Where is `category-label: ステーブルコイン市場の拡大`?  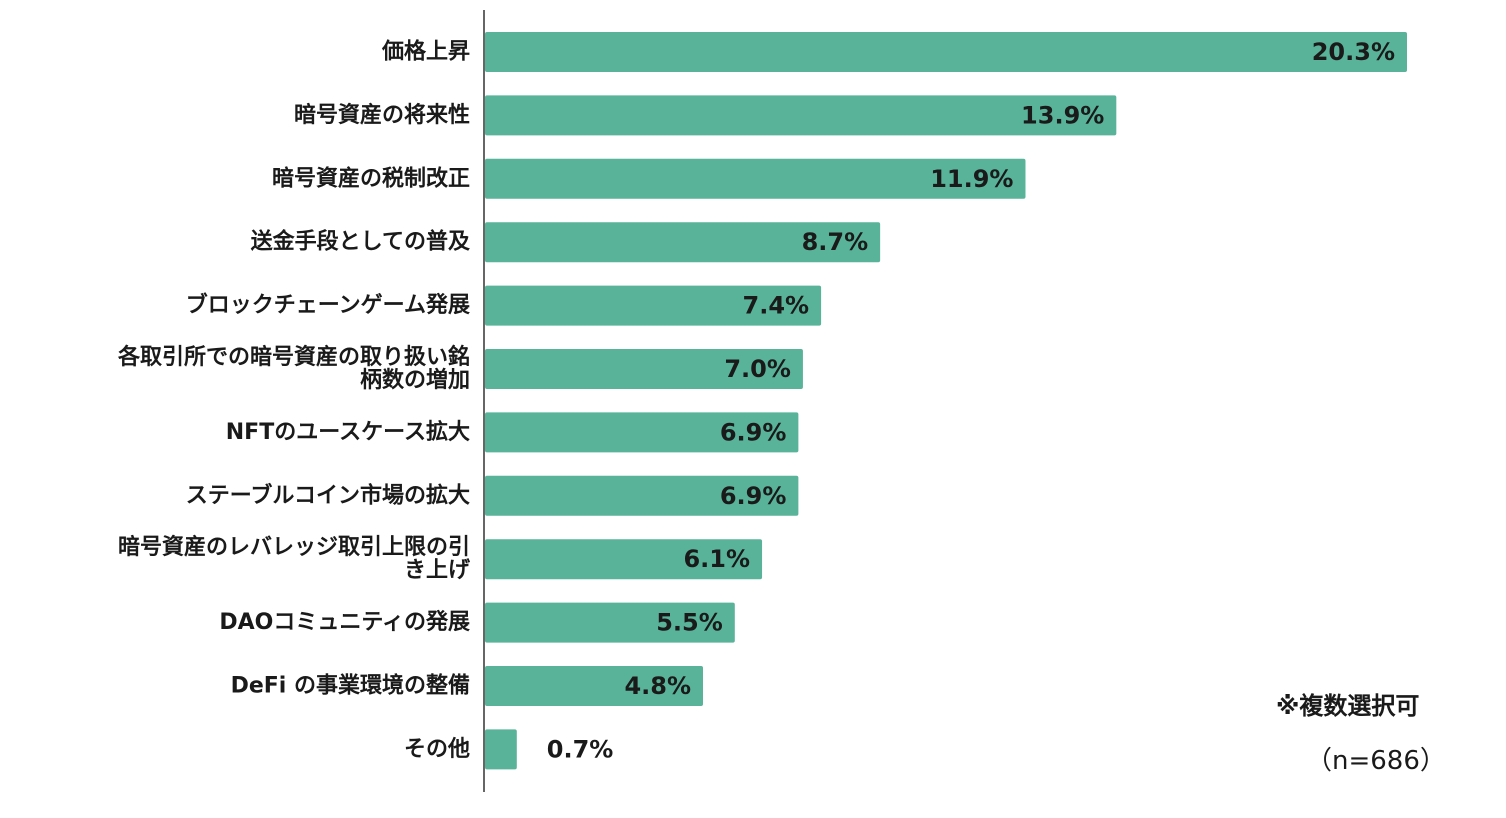
category-label: ステーブルコイン市場の拡大 is located at coordinates (328, 495).